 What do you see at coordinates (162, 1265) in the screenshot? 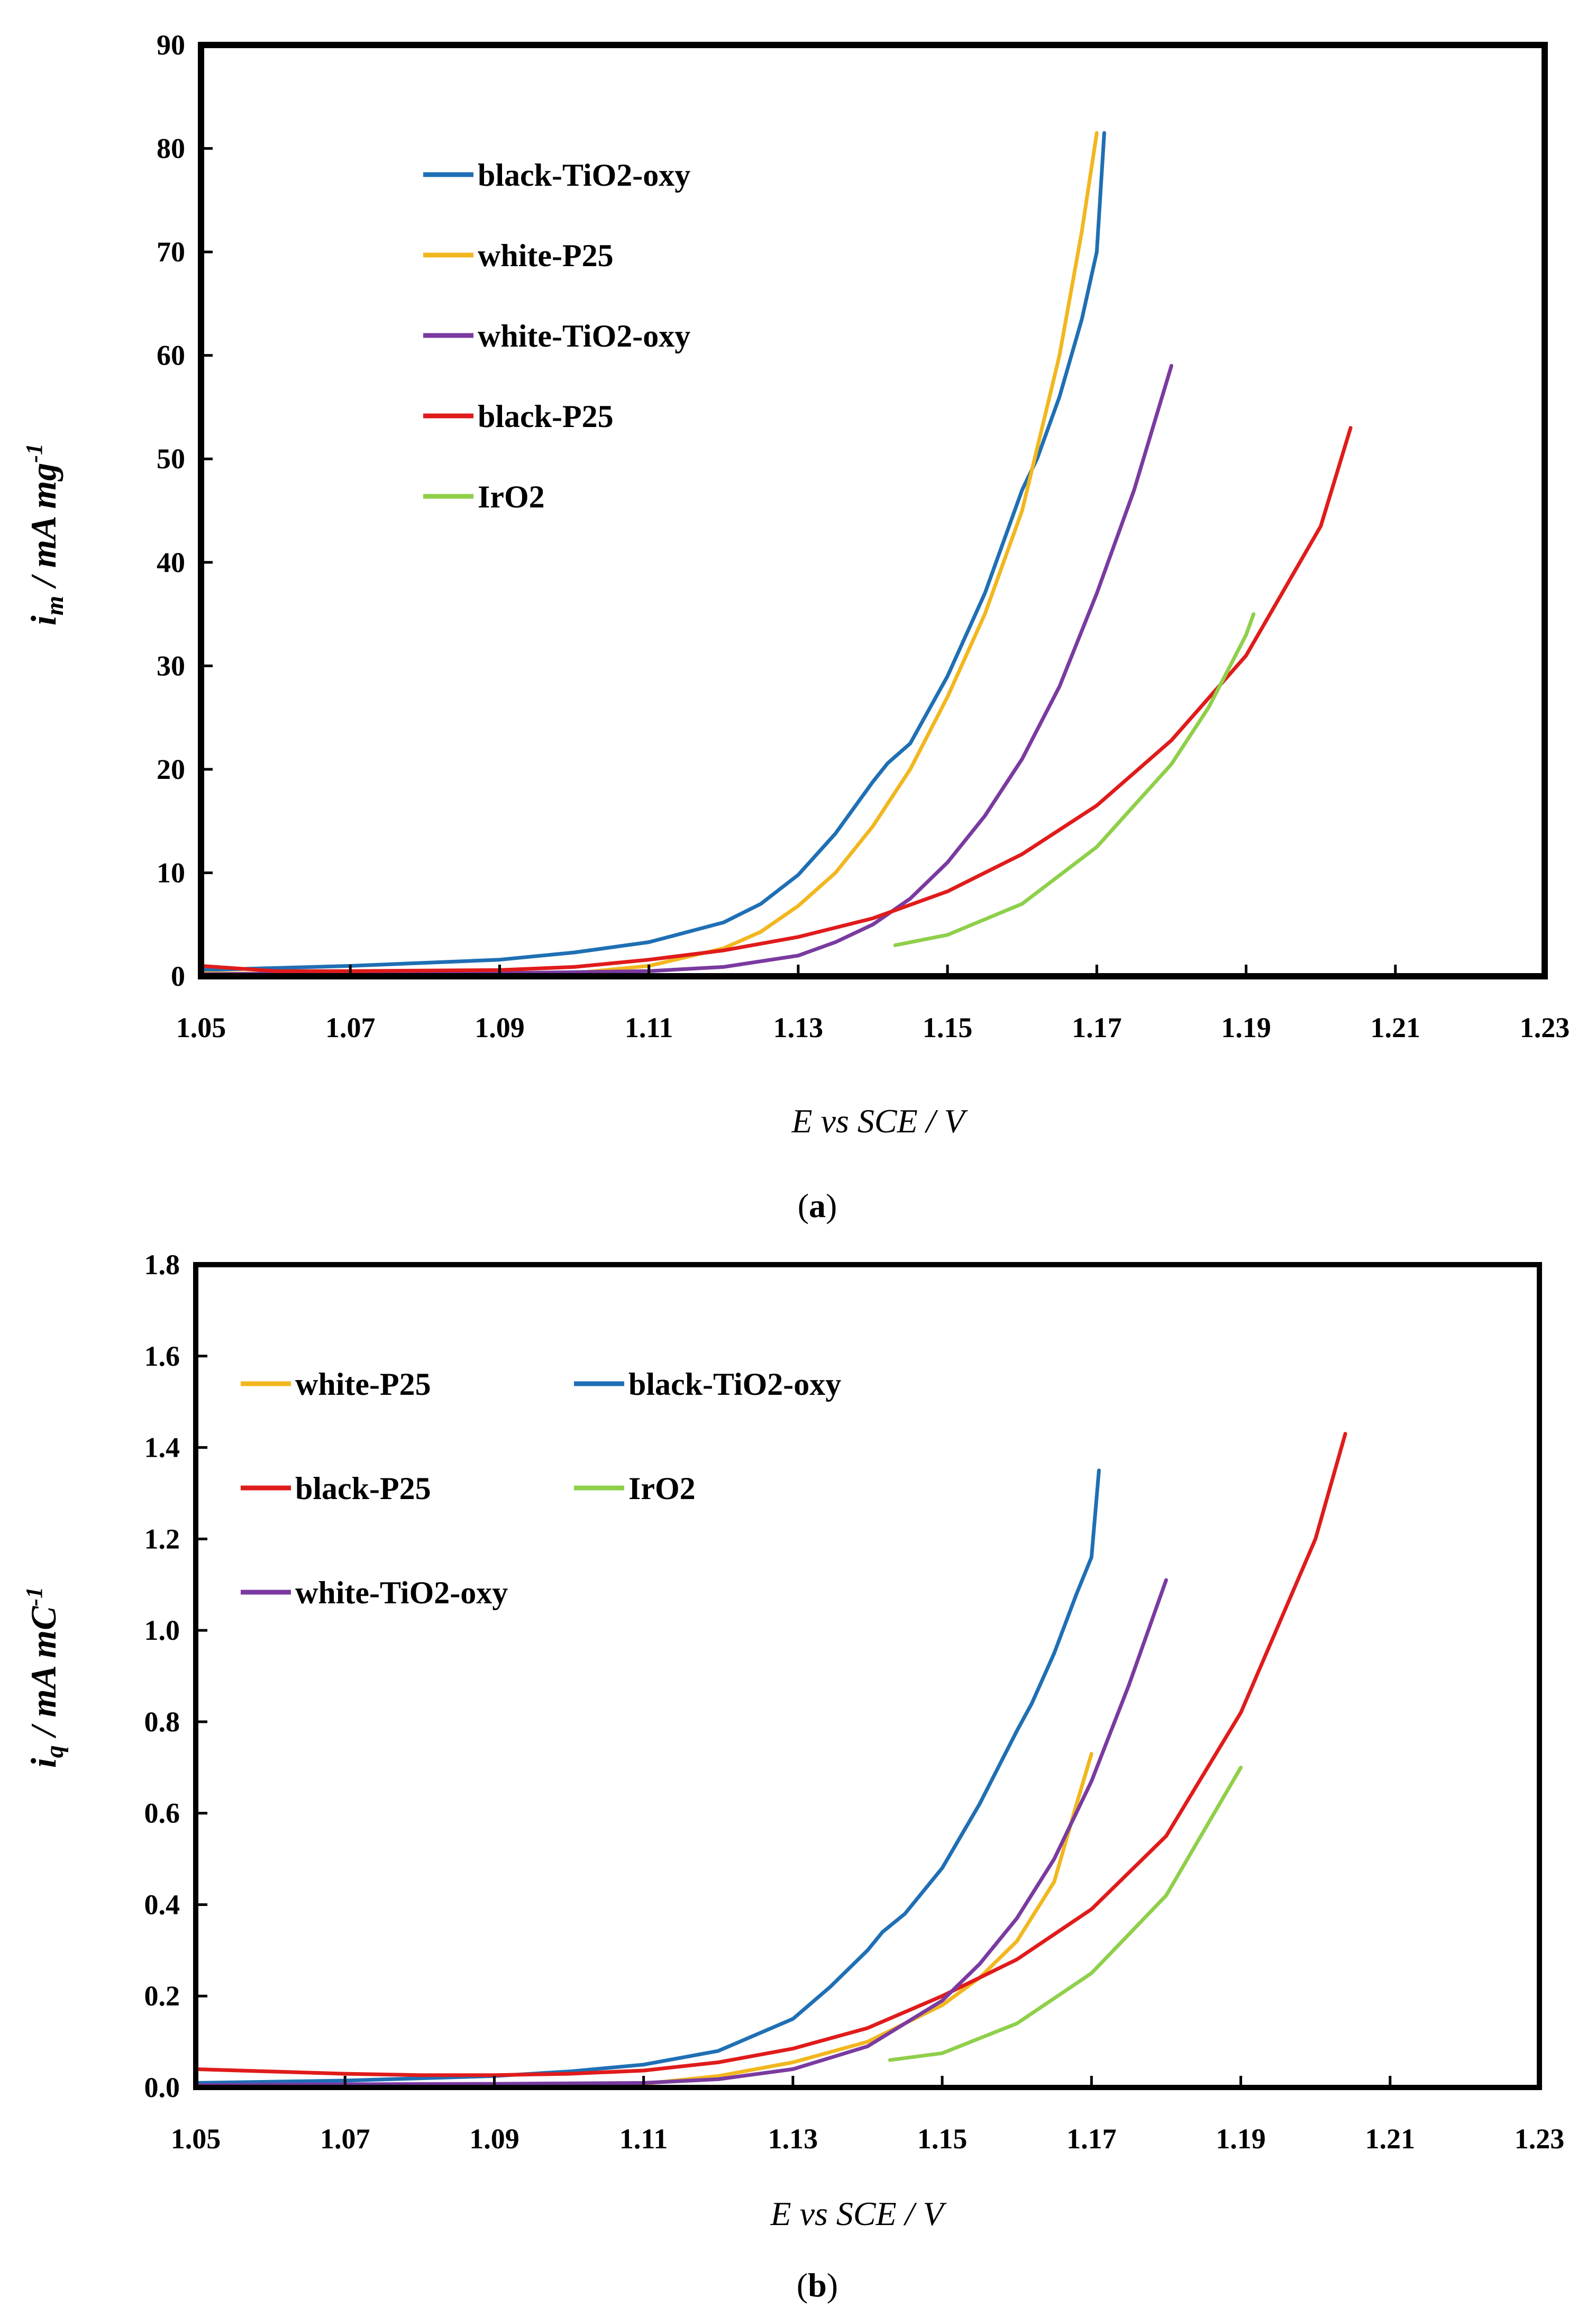
I see `y-tick-label: 1.8` at bounding box center [162, 1265].